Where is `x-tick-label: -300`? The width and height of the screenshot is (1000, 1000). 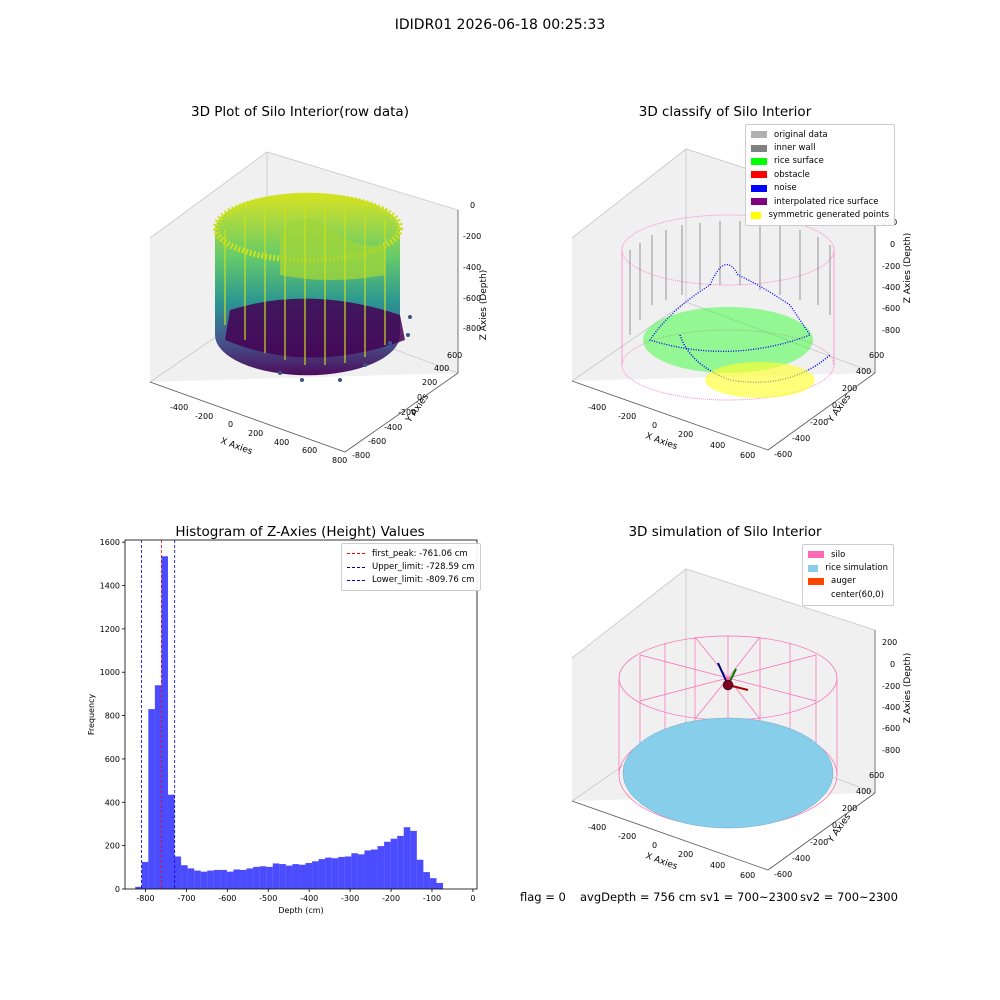
x-tick-label: -300 is located at coordinates (350, 898).